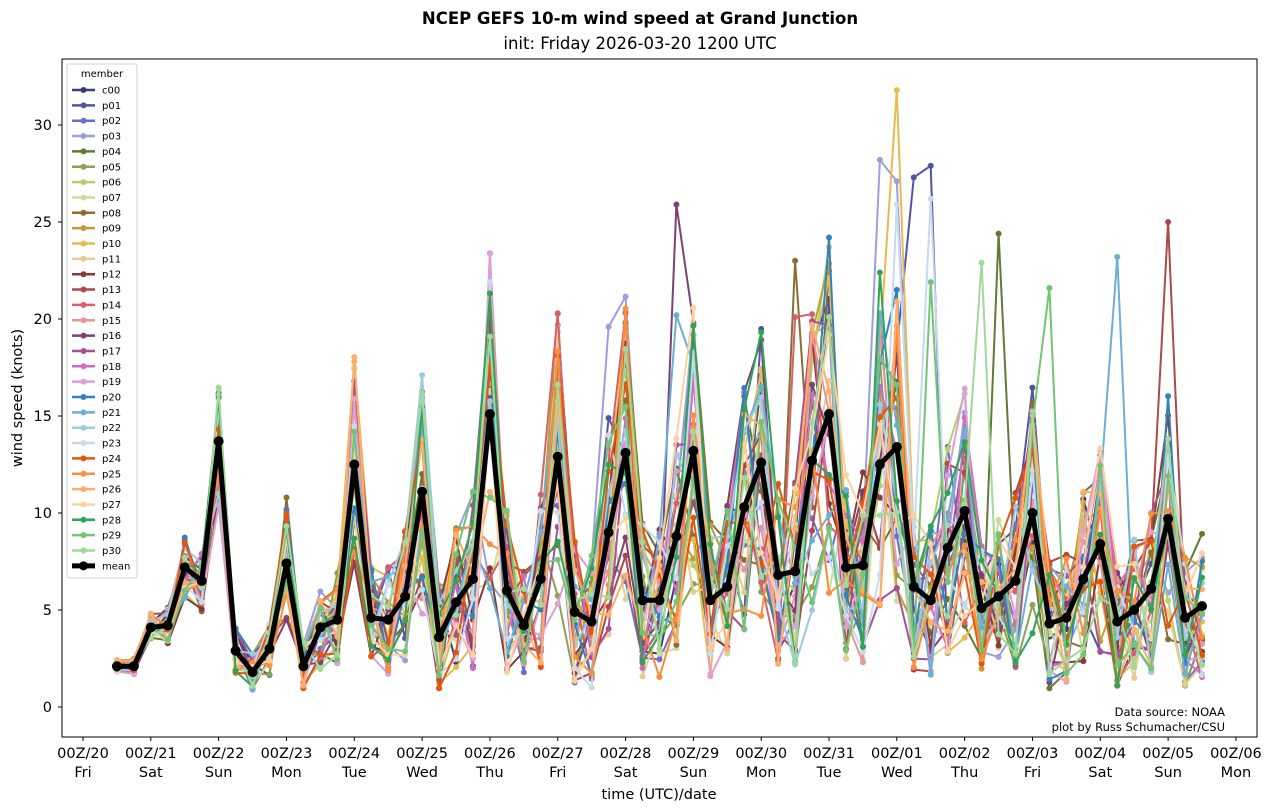  Describe the element at coordinates (1236, 754) in the screenshot. I see `x-tick-label: 00Z/06` at that location.